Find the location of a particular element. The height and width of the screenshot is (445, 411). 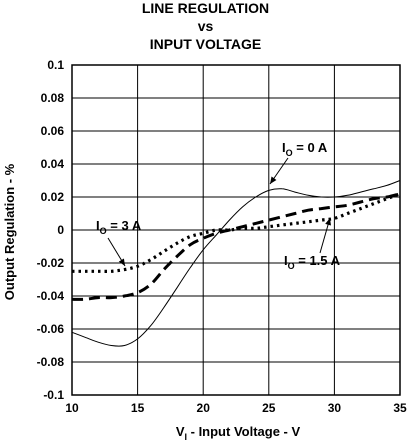

series-line-io-3a is located at coordinates (236, 232).